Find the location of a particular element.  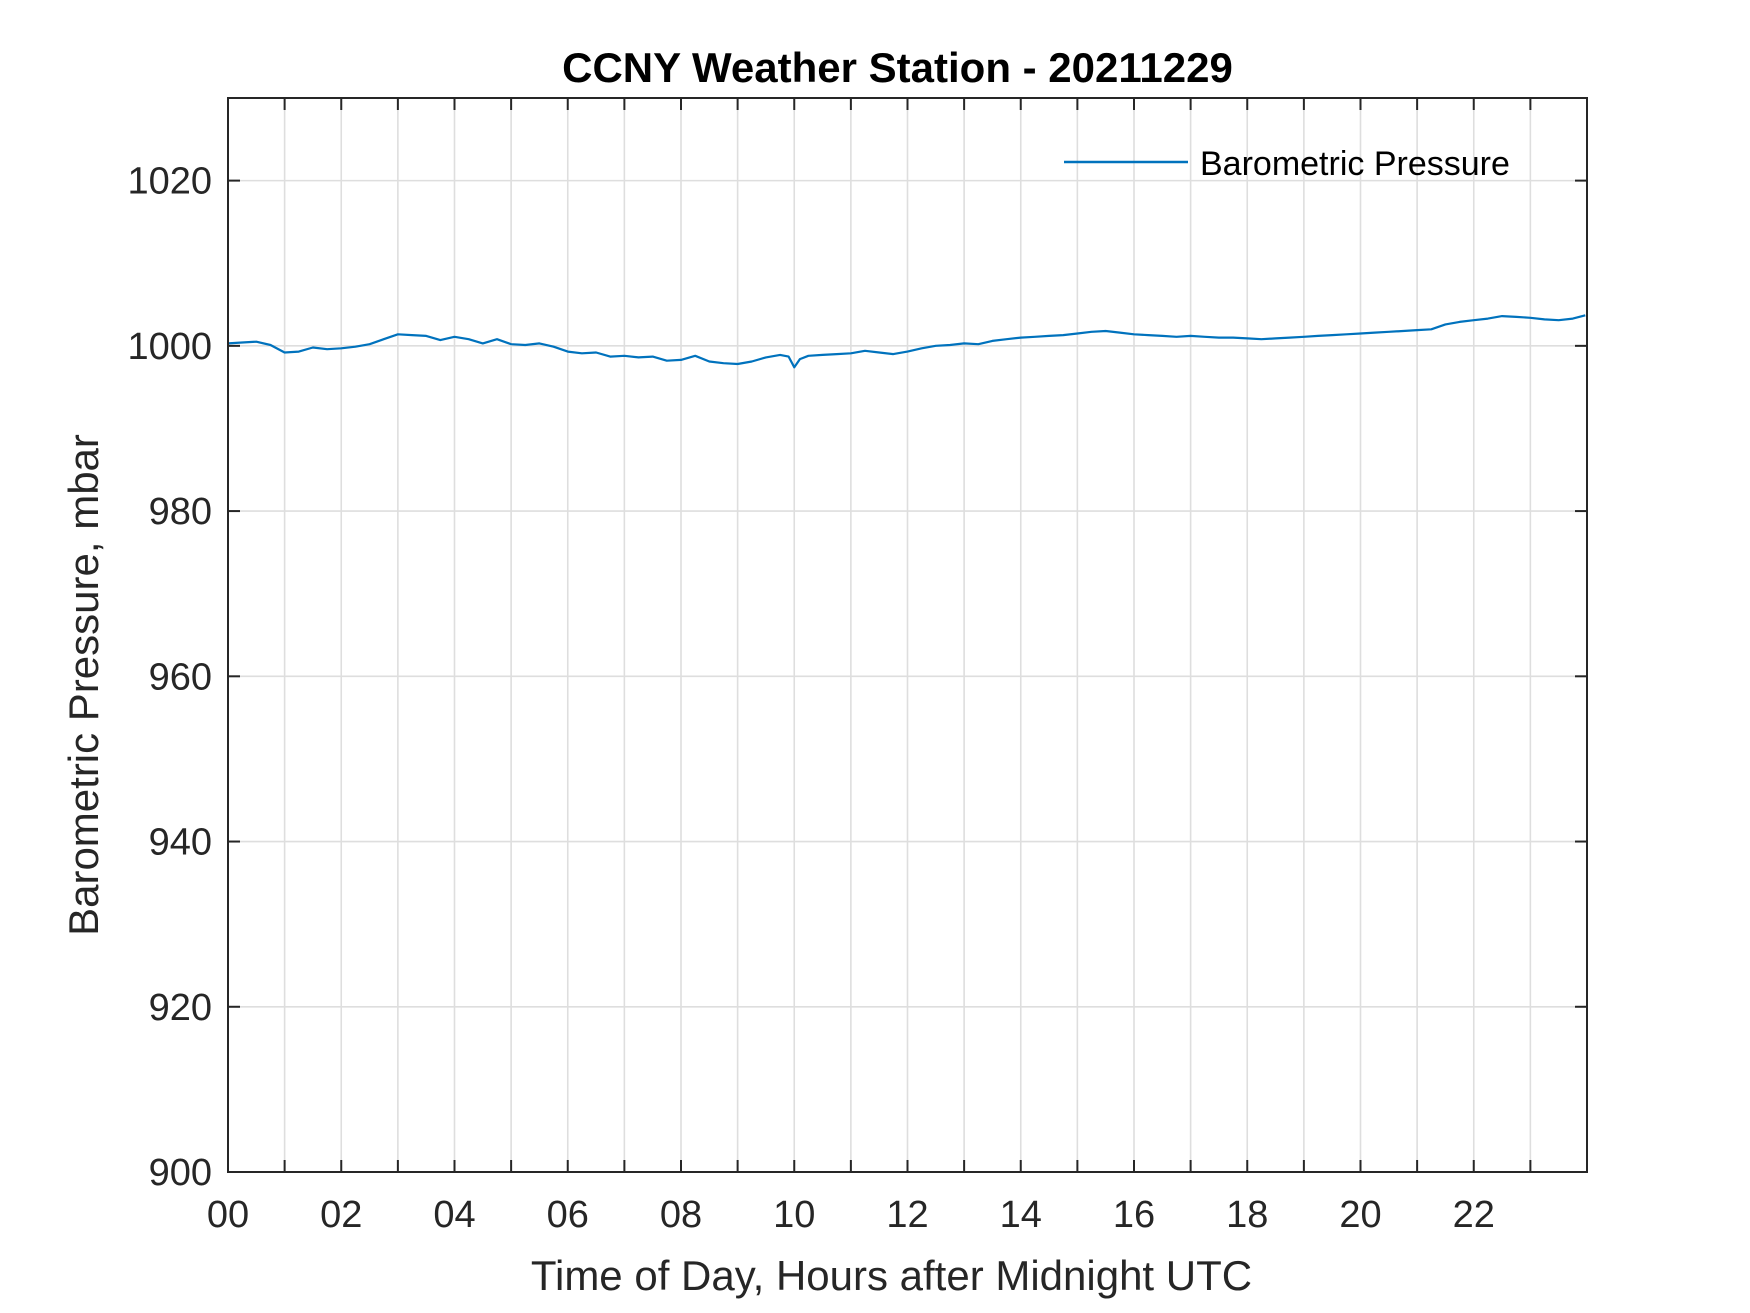

x-tick-label: 04 is located at coordinates (454, 1215).